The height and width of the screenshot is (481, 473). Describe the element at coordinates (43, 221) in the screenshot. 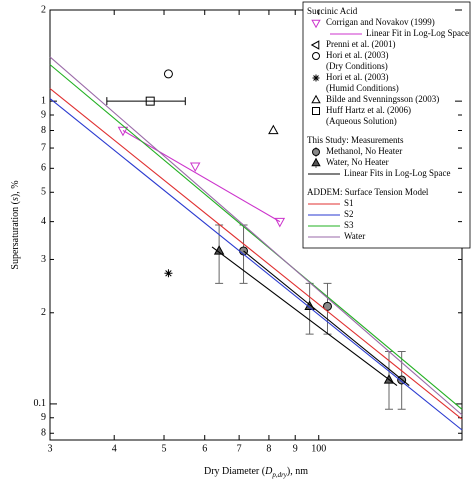

I see `y-tick-label: 4` at that location.